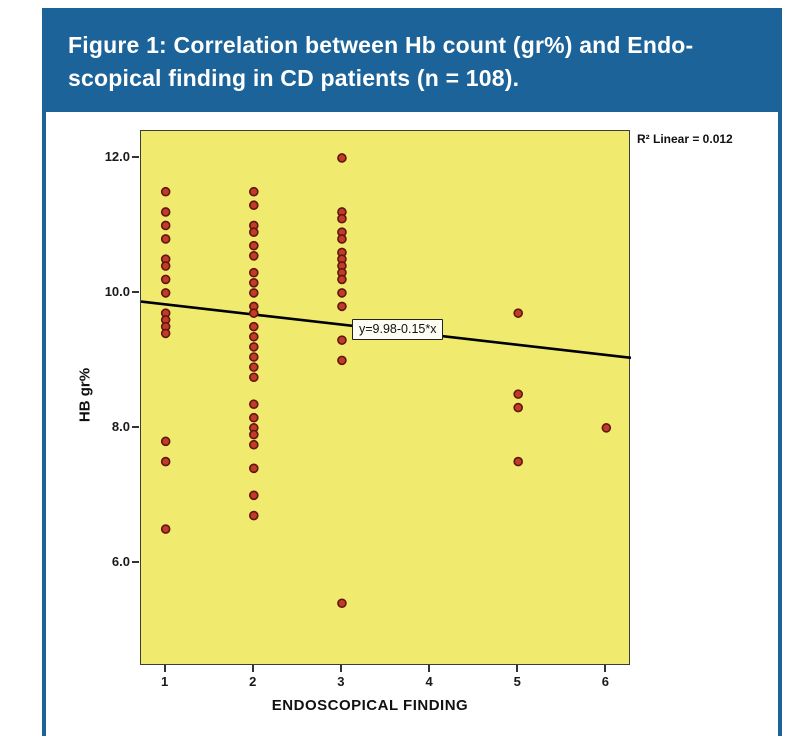  What do you see at coordinates (685, 139) in the screenshot?
I see `r-squared-annotation: R² Linear = 0.012` at bounding box center [685, 139].